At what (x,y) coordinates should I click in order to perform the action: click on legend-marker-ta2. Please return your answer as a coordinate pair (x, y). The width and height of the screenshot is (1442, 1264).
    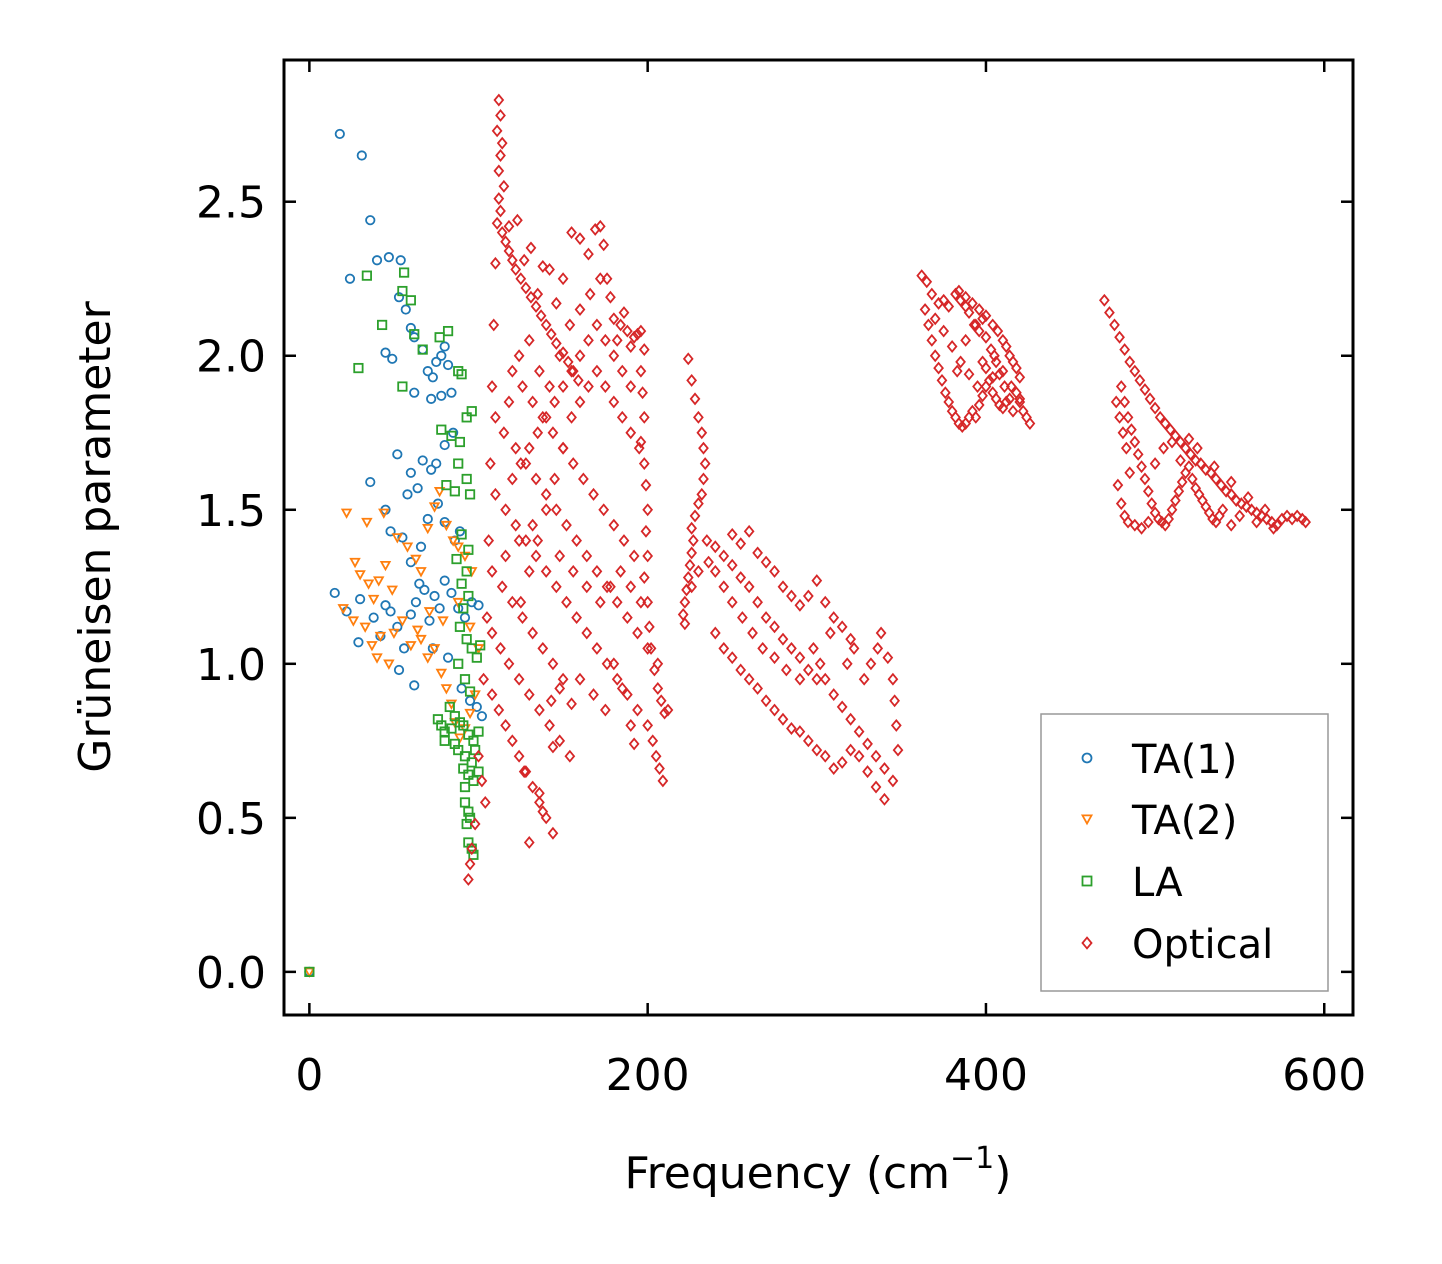
    Looking at the image, I should click on (1087, 820).